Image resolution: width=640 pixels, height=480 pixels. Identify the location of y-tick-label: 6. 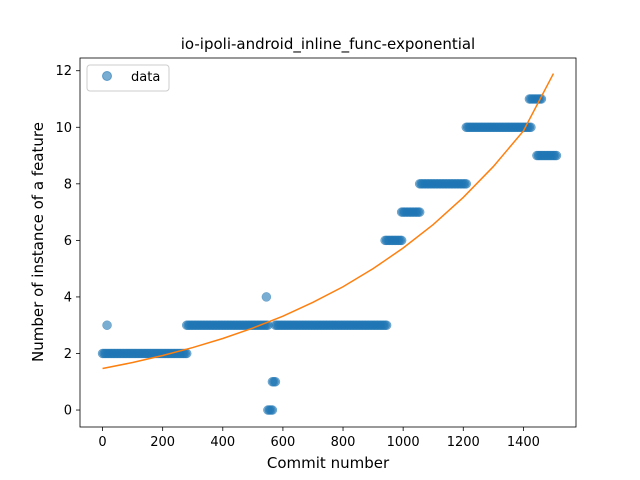
(68, 241).